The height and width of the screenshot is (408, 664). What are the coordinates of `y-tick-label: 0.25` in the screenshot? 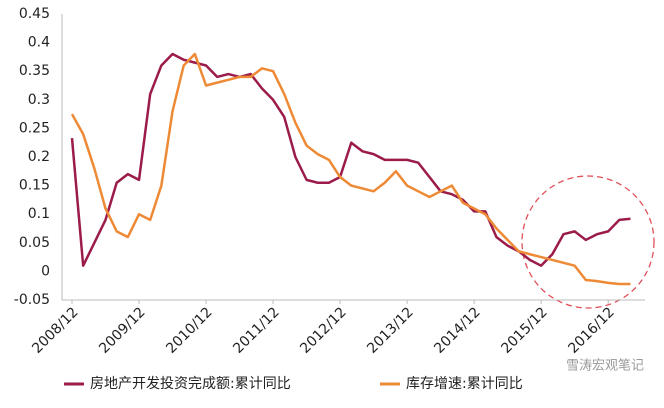 It's located at (34, 128).